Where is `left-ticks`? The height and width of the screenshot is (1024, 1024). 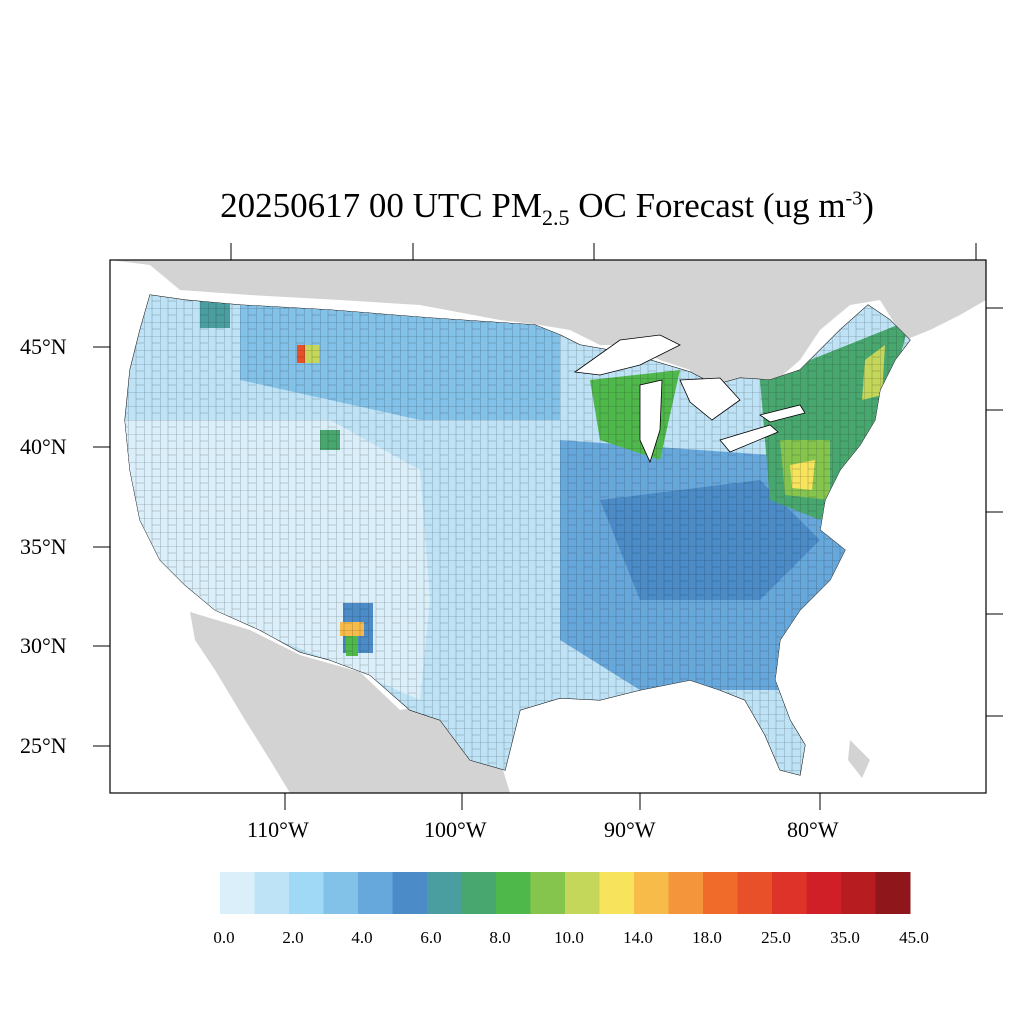 left-ticks is located at coordinates (101, 546).